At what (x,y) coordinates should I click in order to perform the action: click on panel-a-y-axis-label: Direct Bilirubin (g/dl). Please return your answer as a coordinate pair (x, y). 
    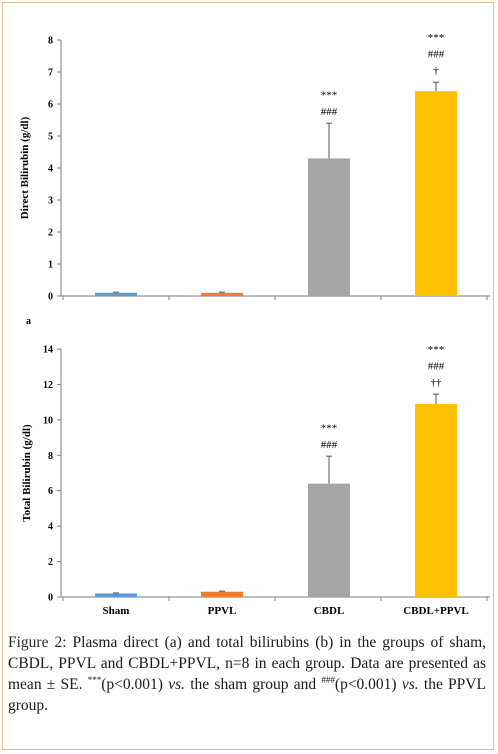
    Looking at the image, I should click on (25, 167).